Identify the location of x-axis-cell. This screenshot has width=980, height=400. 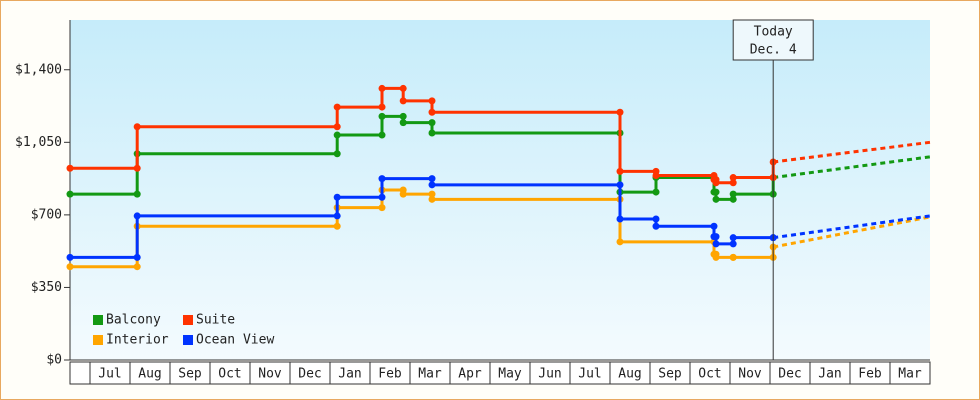
(80, 373).